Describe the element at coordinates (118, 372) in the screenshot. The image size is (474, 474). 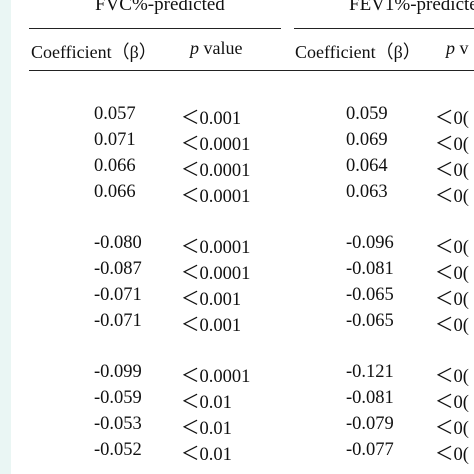
I see `table-cell: -0.099` at that location.